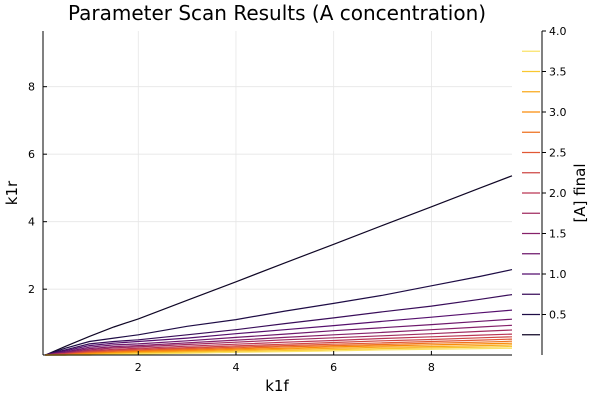 The width and height of the screenshot is (600, 400). What do you see at coordinates (580, 192) in the screenshot?
I see `colorbar-label: [A] final` at bounding box center [580, 192].